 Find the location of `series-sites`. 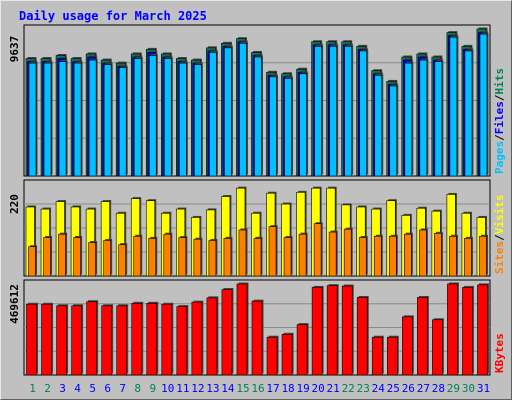

series-sites is located at coordinates (258, 249).